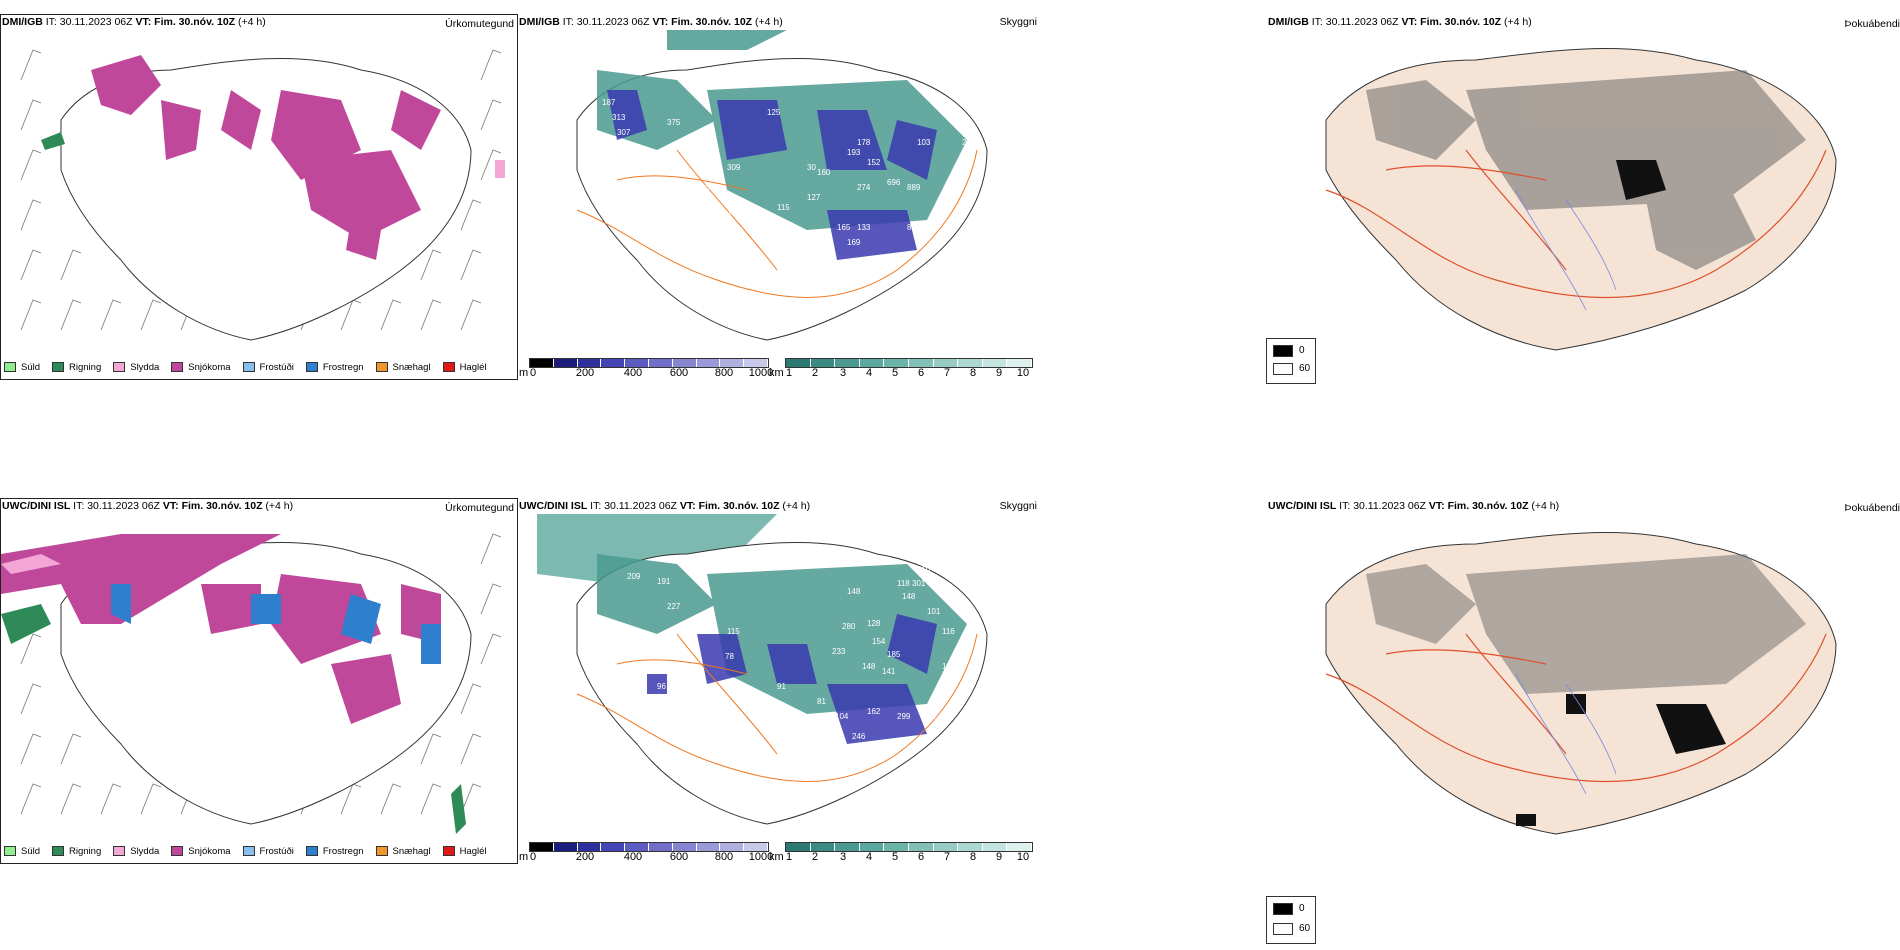 The image size is (1900, 950). What do you see at coordinates (854, 152) in the screenshot?
I see `visibility-label: 193` at bounding box center [854, 152].